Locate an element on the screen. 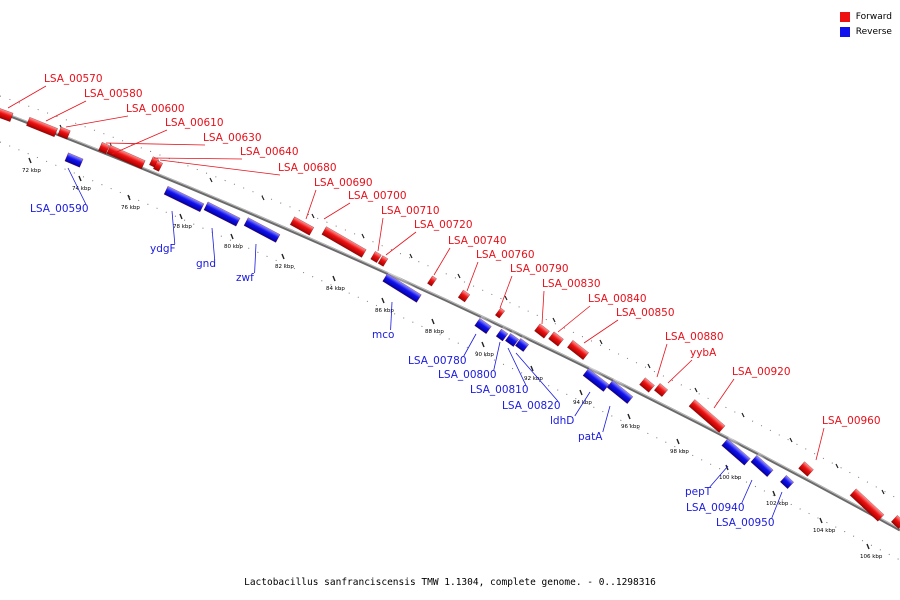  gene-label-lsa-00940: LSA_00940 is located at coordinates (715, 508).